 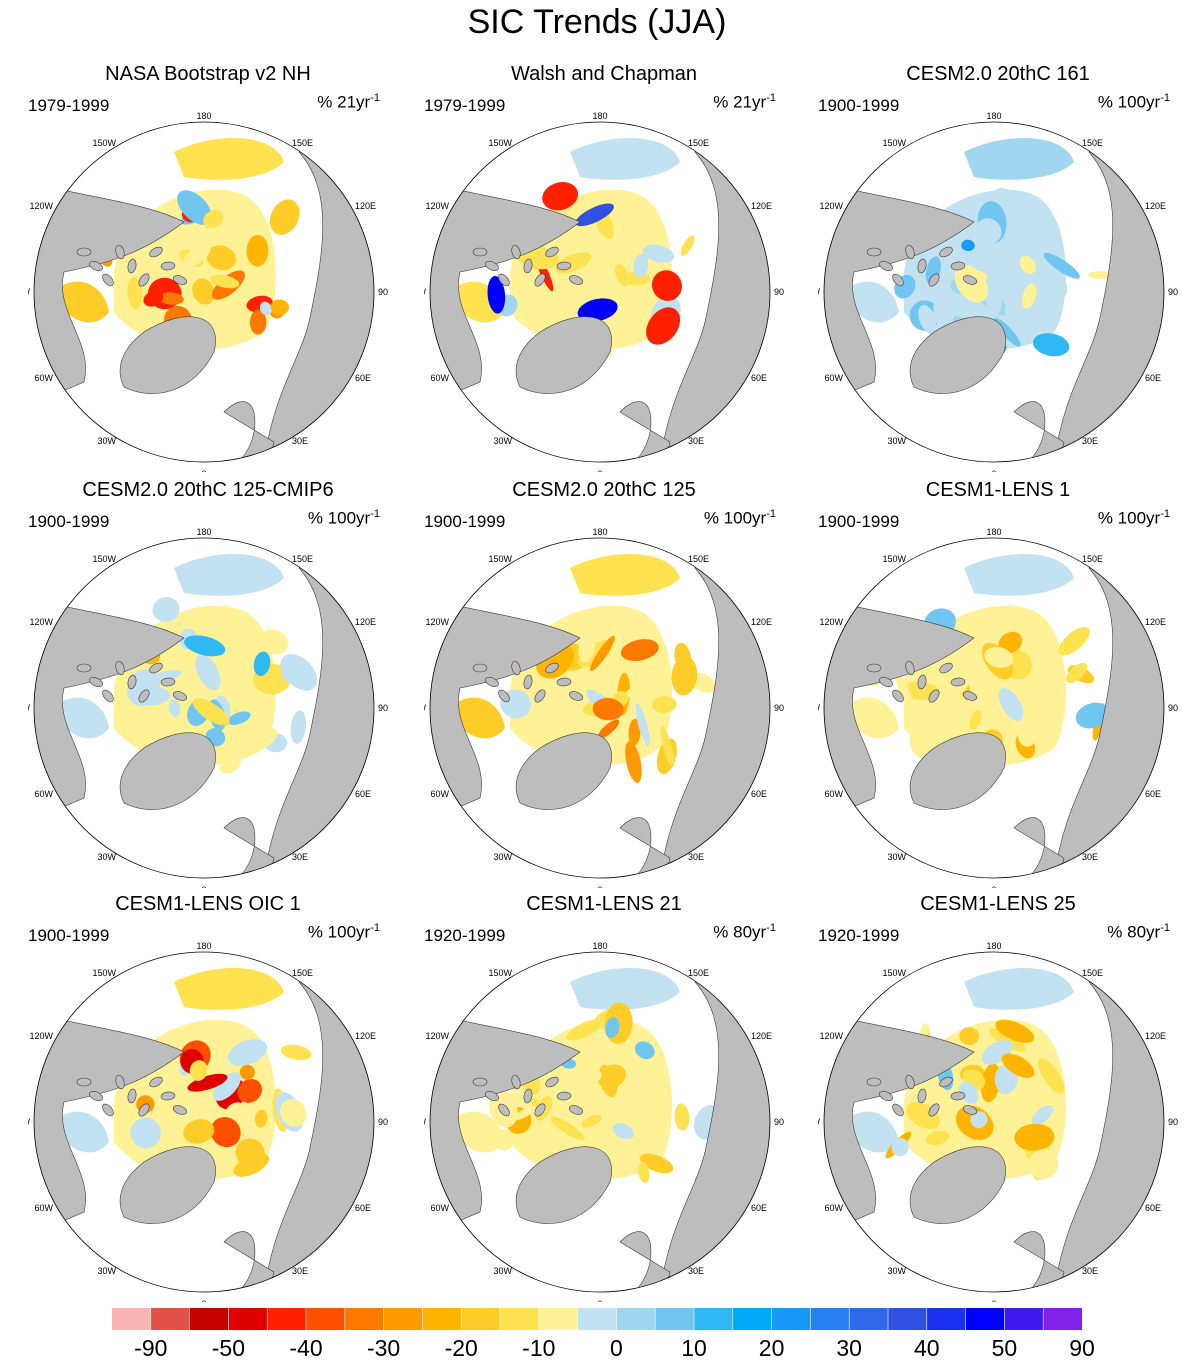 What do you see at coordinates (1173, 1122) in the screenshot?
I see `longitude-label: 90E` at bounding box center [1173, 1122].